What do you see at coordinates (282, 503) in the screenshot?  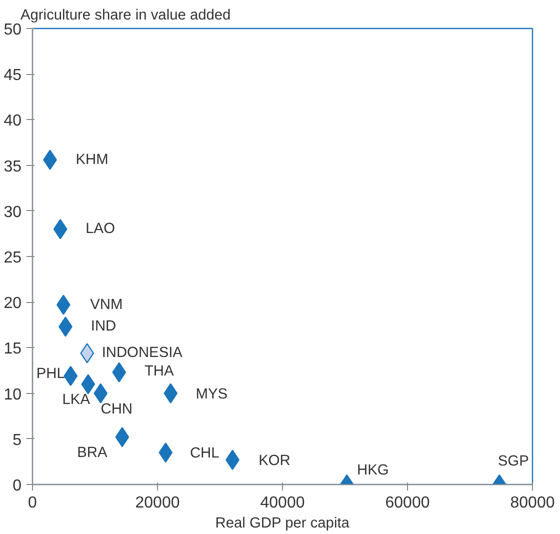 I see `x-tick-label: 40000` at bounding box center [282, 503].